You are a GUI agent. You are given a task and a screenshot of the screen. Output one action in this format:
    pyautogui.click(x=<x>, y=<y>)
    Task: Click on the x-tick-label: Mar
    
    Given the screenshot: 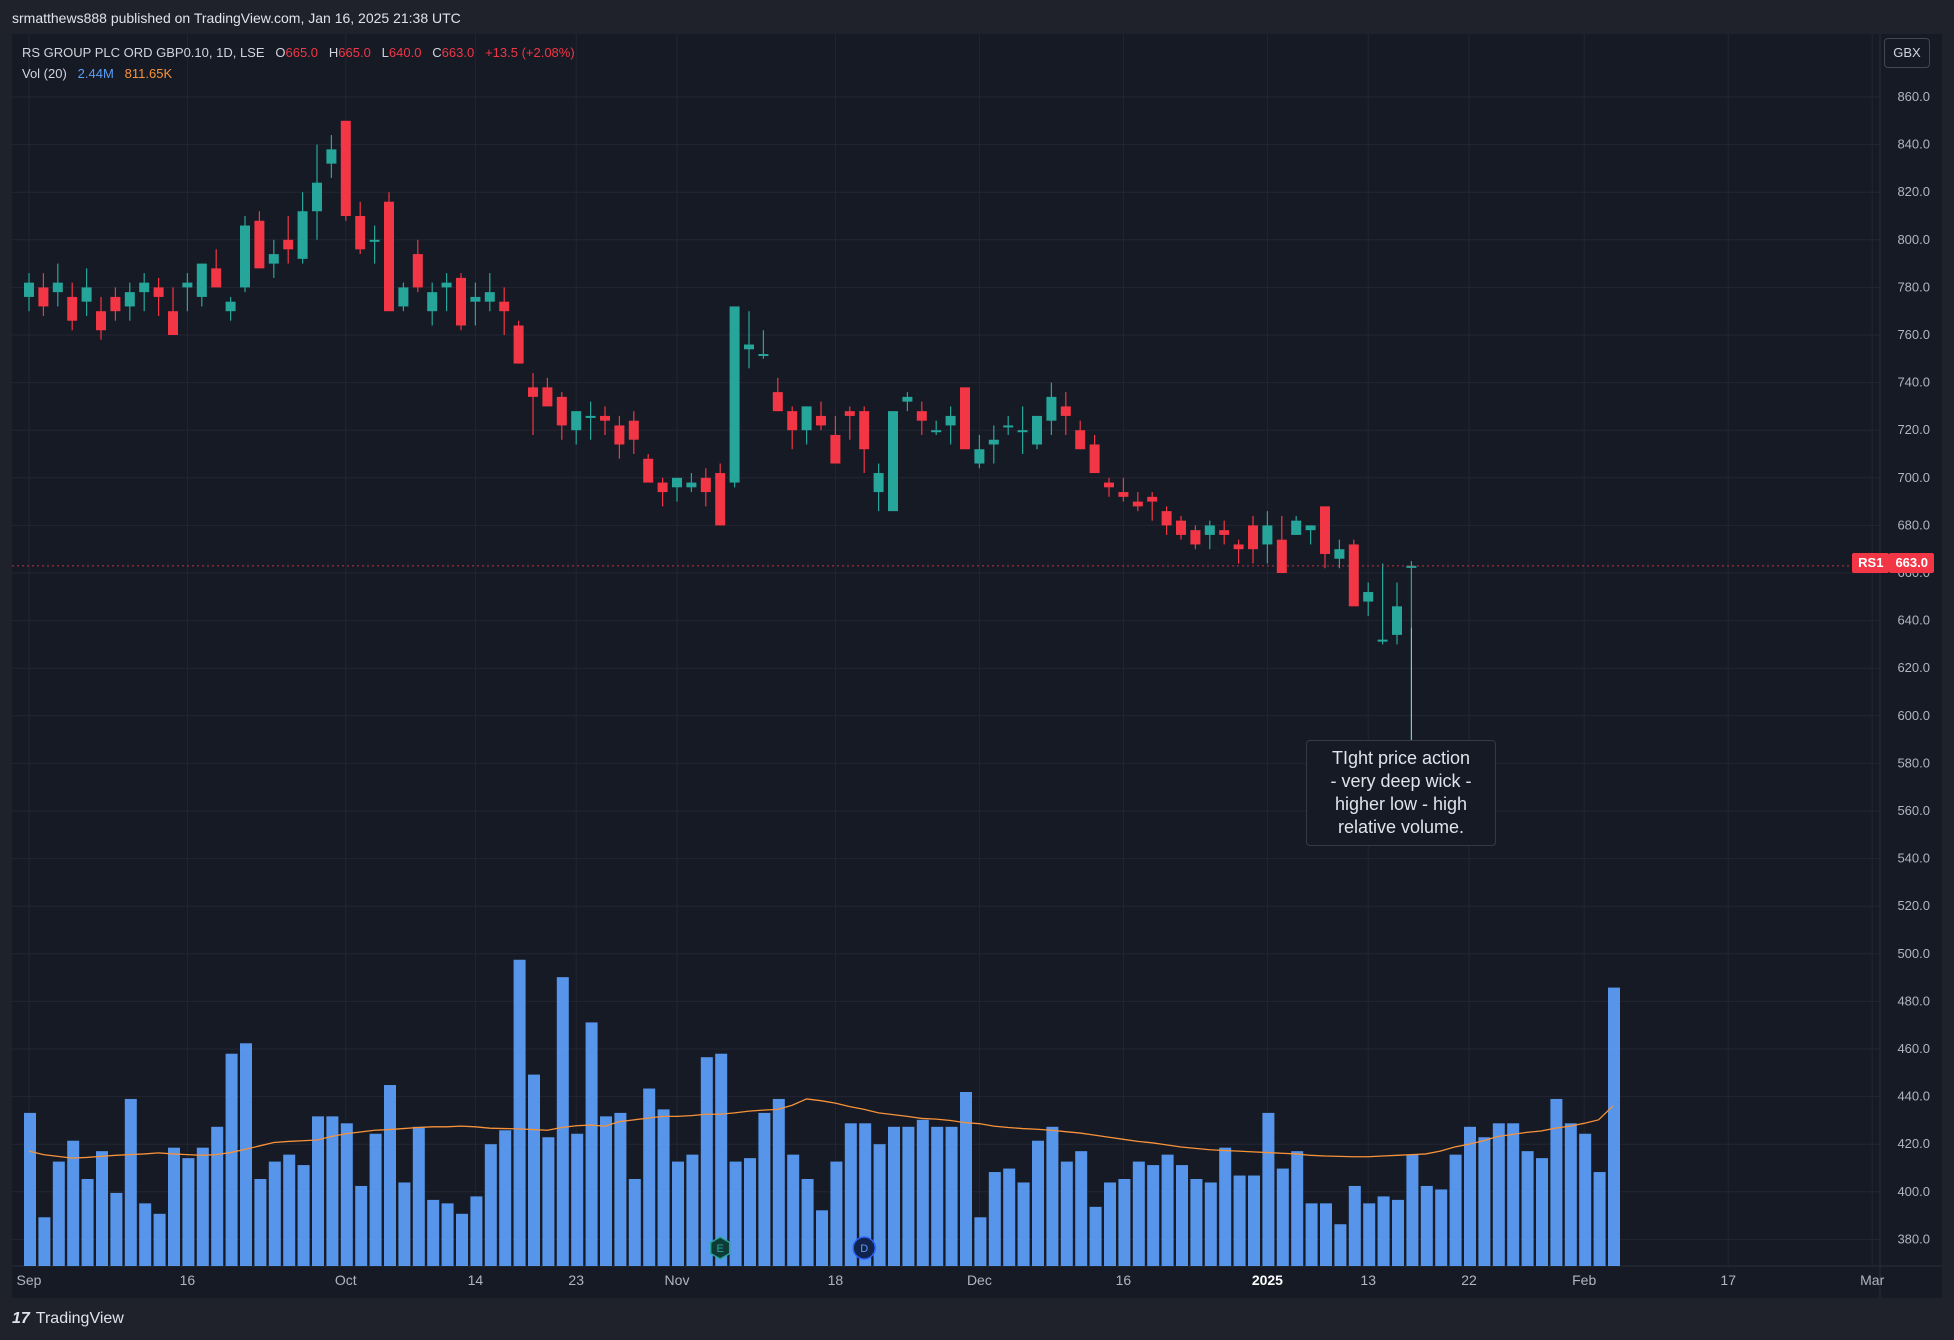 What is the action you would take?
    pyautogui.click(x=1872, y=1280)
    